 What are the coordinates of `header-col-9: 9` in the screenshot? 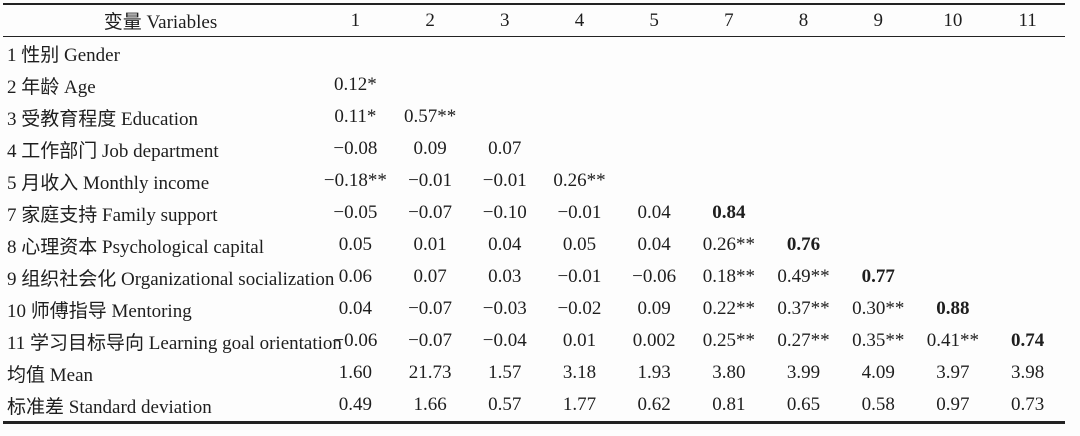 It's located at (878, 20).